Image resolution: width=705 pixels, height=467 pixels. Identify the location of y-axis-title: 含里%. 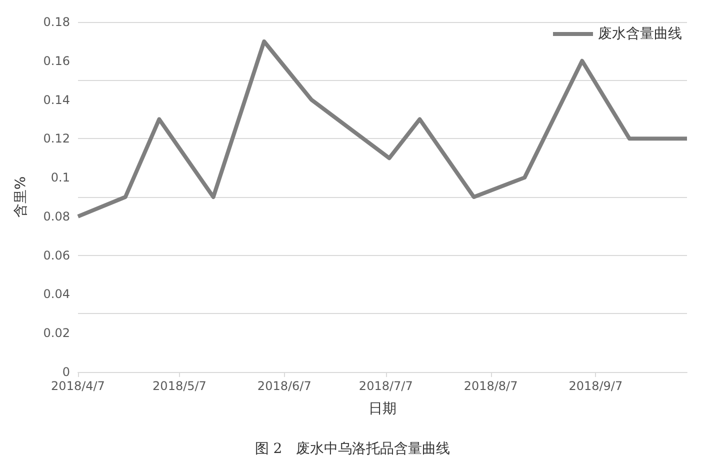
(21, 197).